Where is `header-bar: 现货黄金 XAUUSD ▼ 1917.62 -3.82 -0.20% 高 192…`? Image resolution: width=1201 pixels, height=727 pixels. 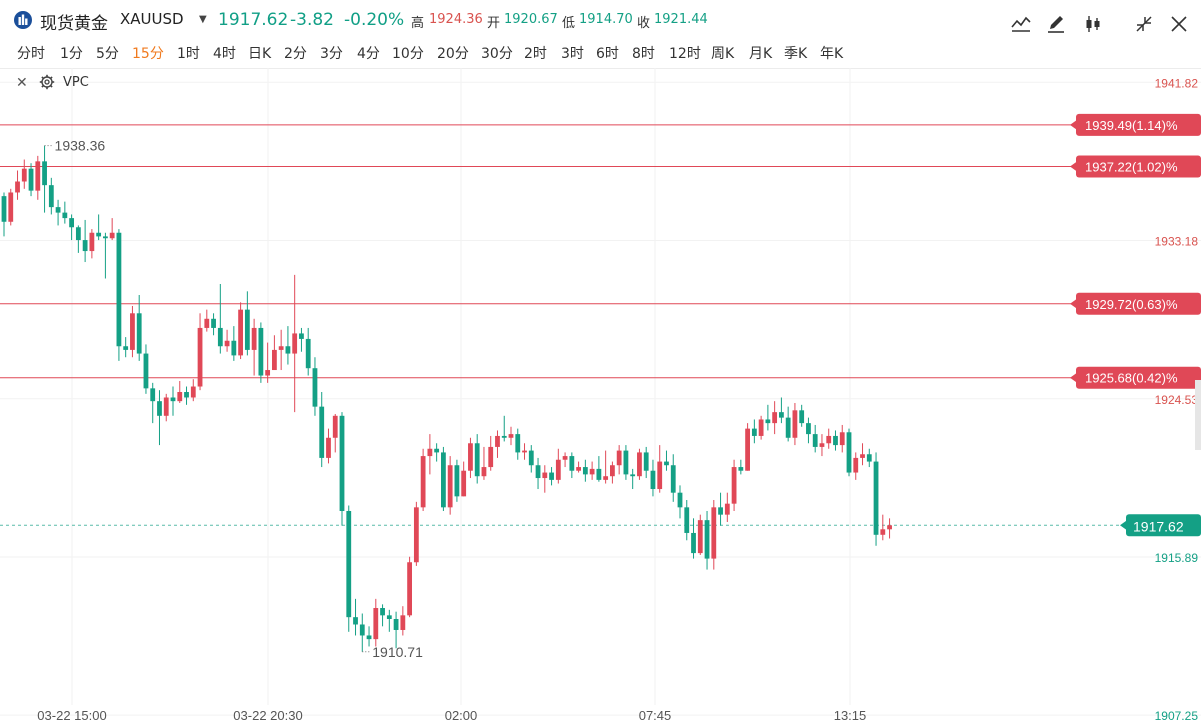 header-bar: 现货黄金 XAUUSD ▼ 1917.62 -3.82 -0.20% 高 192… is located at coordinates (600, 20).